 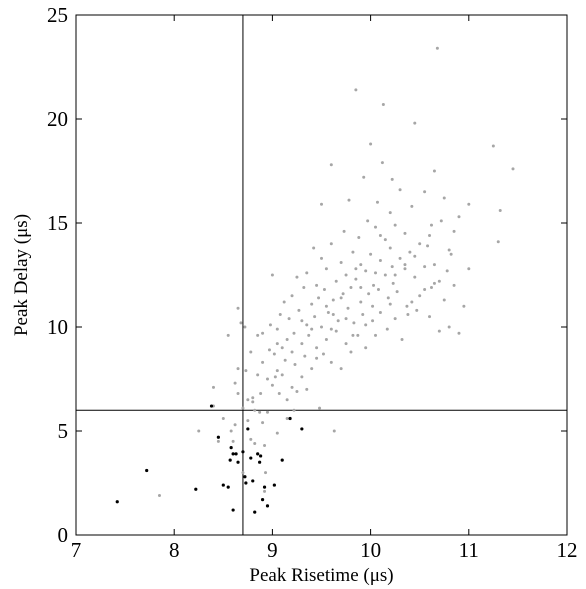 What do you see at coordinates (57, 327) in the screenshot?
I see `y-tick-label: 10` at bounding box center [57, 327].